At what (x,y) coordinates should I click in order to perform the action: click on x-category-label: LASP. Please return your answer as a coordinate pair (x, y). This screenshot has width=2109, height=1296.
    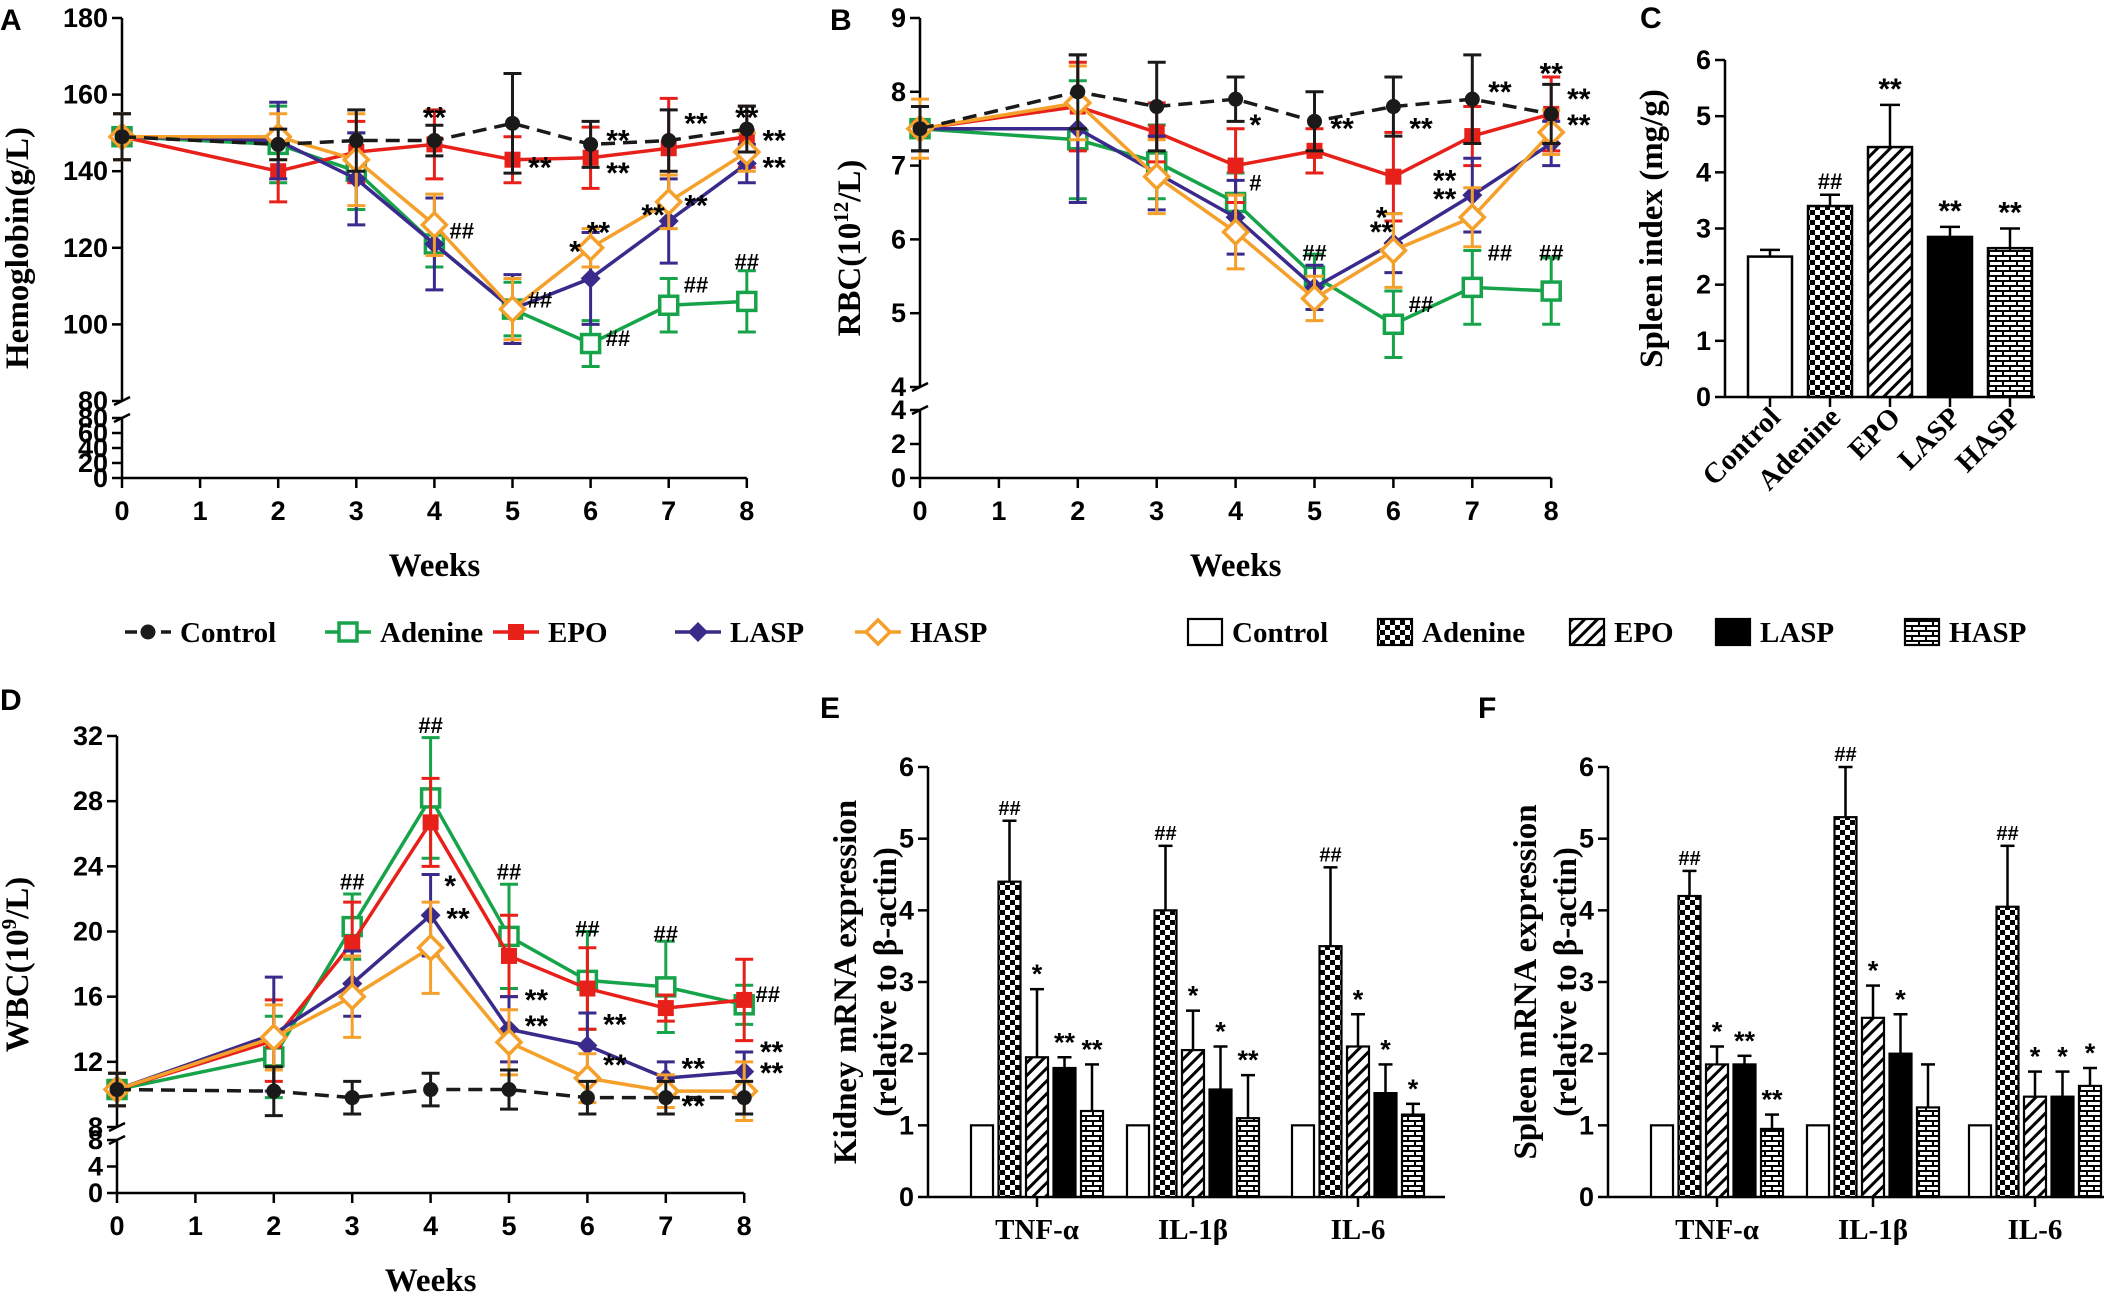
    Looking at the image, I should click on (1929, 438).